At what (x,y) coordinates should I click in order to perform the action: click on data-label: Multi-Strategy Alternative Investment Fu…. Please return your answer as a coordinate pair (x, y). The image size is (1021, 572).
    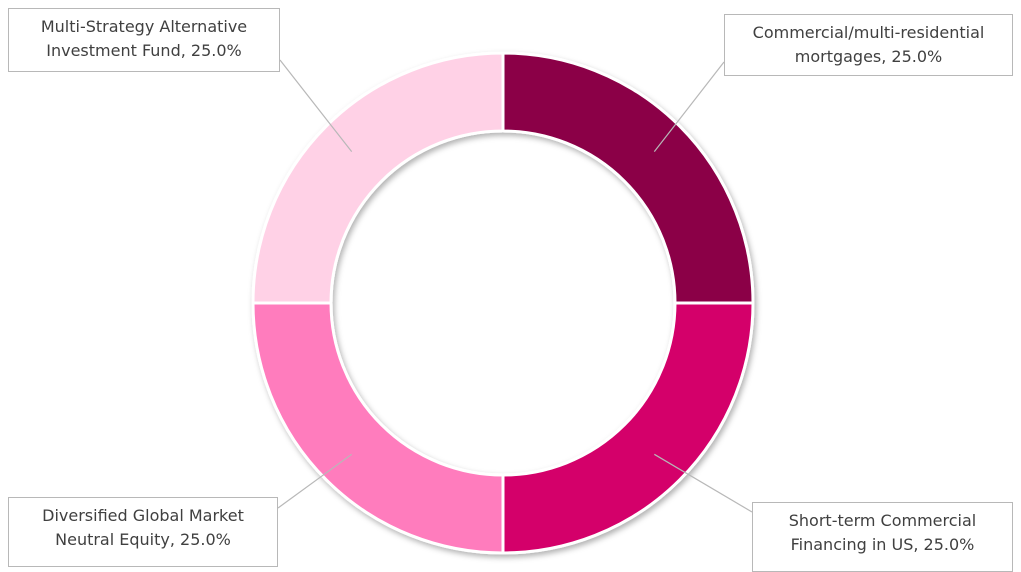
    Looking at the image, I should click on (144, 40).